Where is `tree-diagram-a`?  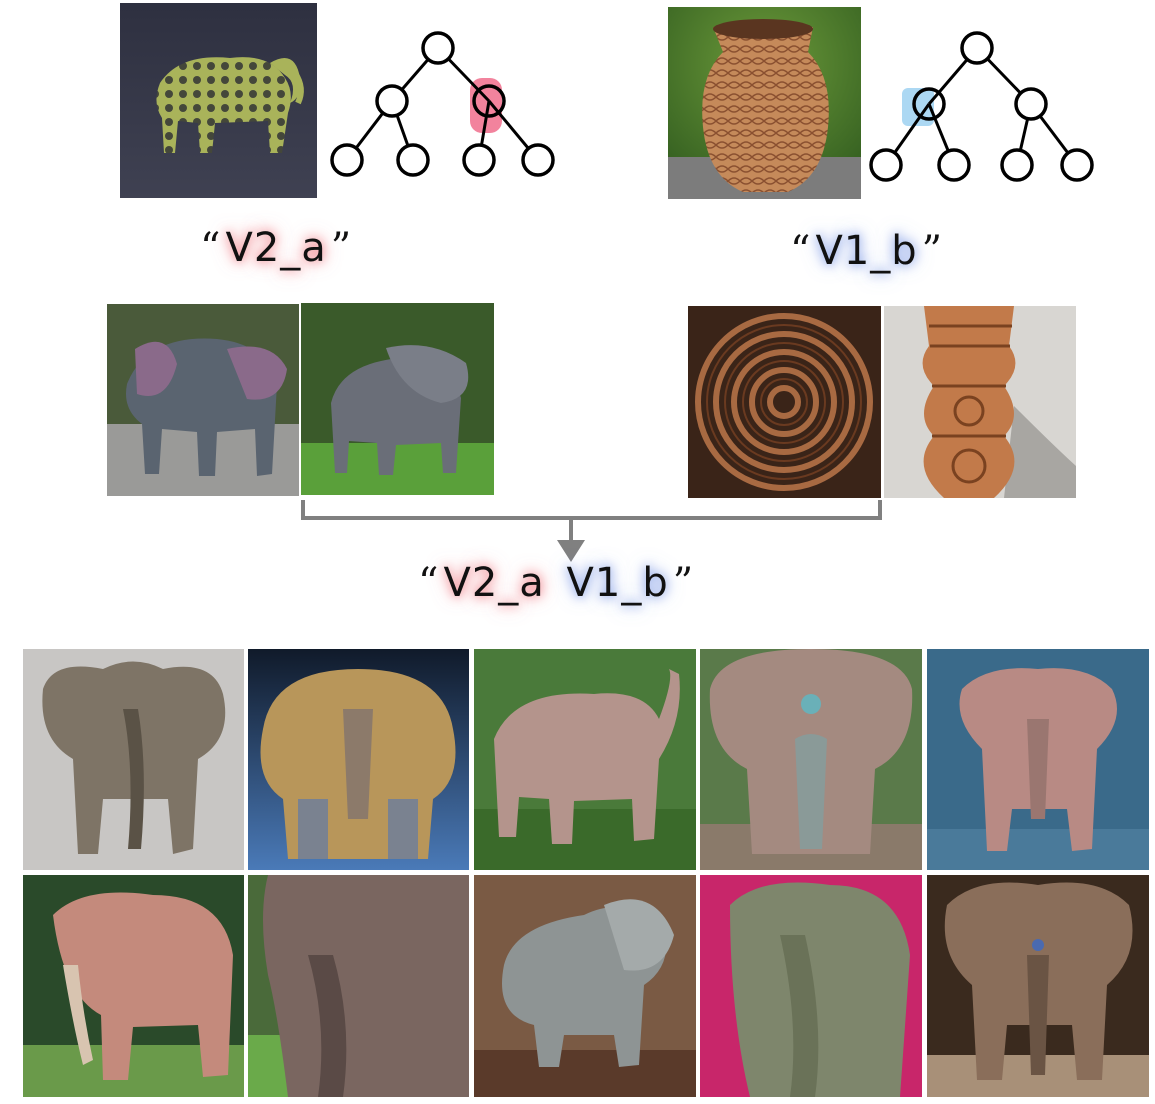 tree-diagram-a is located at coordinates (442, 104).